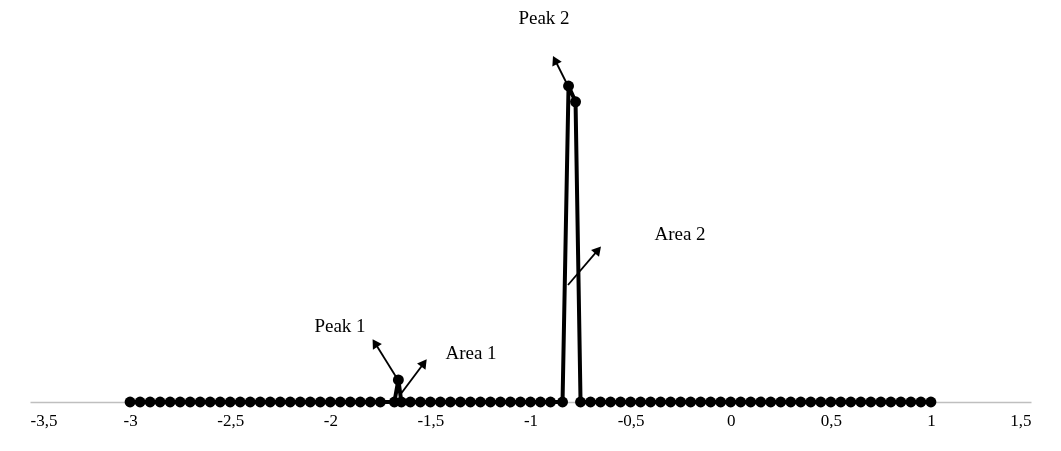 The height and width of the screenshot is (451, 1061). What do you see at coordinates (471, 352) in the screenshot?
I see `annotation: Area 1` at bounding box center [471, 352].